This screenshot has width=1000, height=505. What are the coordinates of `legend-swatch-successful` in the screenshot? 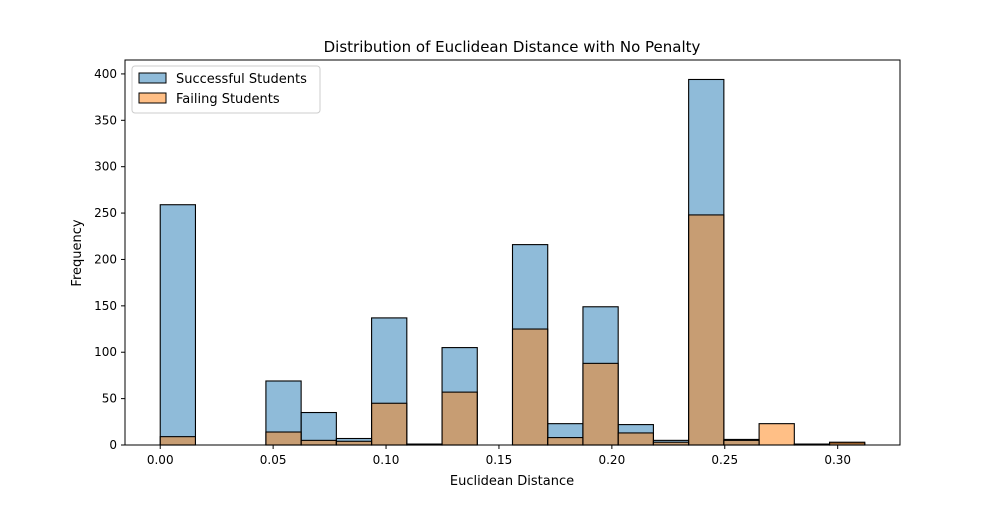 It's located at (152, 78).